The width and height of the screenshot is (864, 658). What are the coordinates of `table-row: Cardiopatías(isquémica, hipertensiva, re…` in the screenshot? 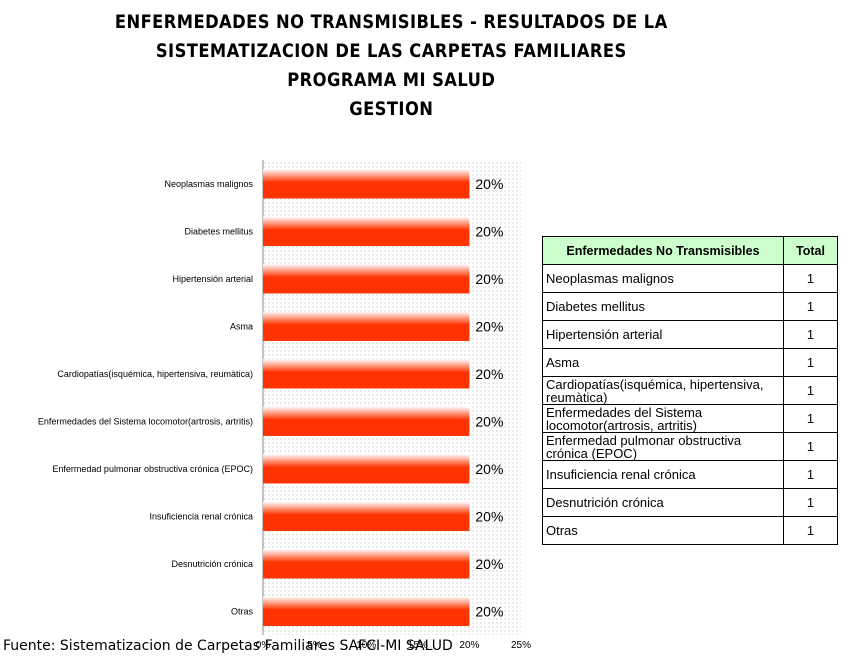 It's located at (690, 390).